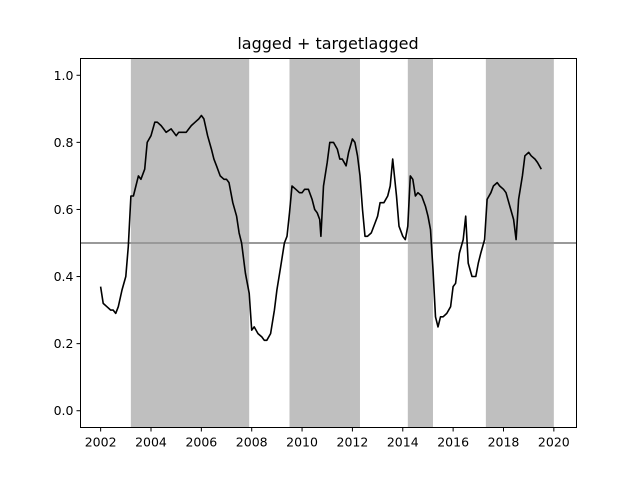 The width and height of the screenshot is (640, 480). Describe the element at coordinates (453, 442) in the screenshot. I see `x-tick-label: 2016` at that location.